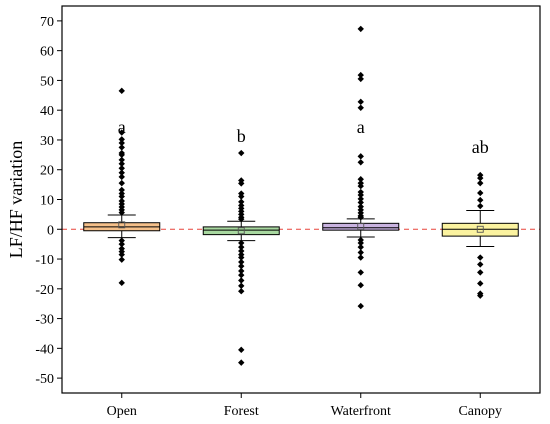 Image resolution: width=550 pixels, height=424 pixels. I want to click on significance-letter: ab, so click(480, 147).